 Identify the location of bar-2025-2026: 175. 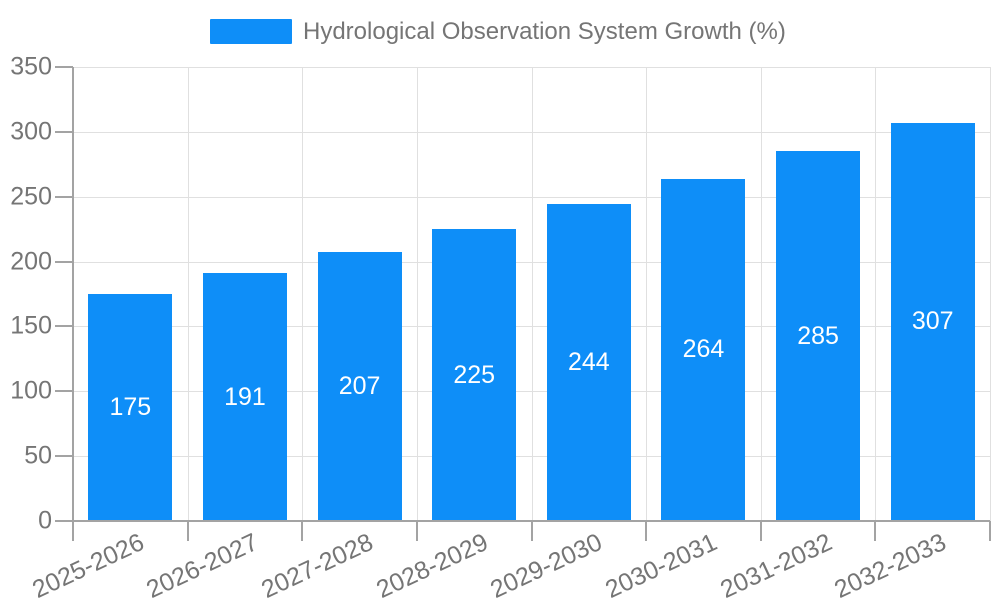
(130, 407).